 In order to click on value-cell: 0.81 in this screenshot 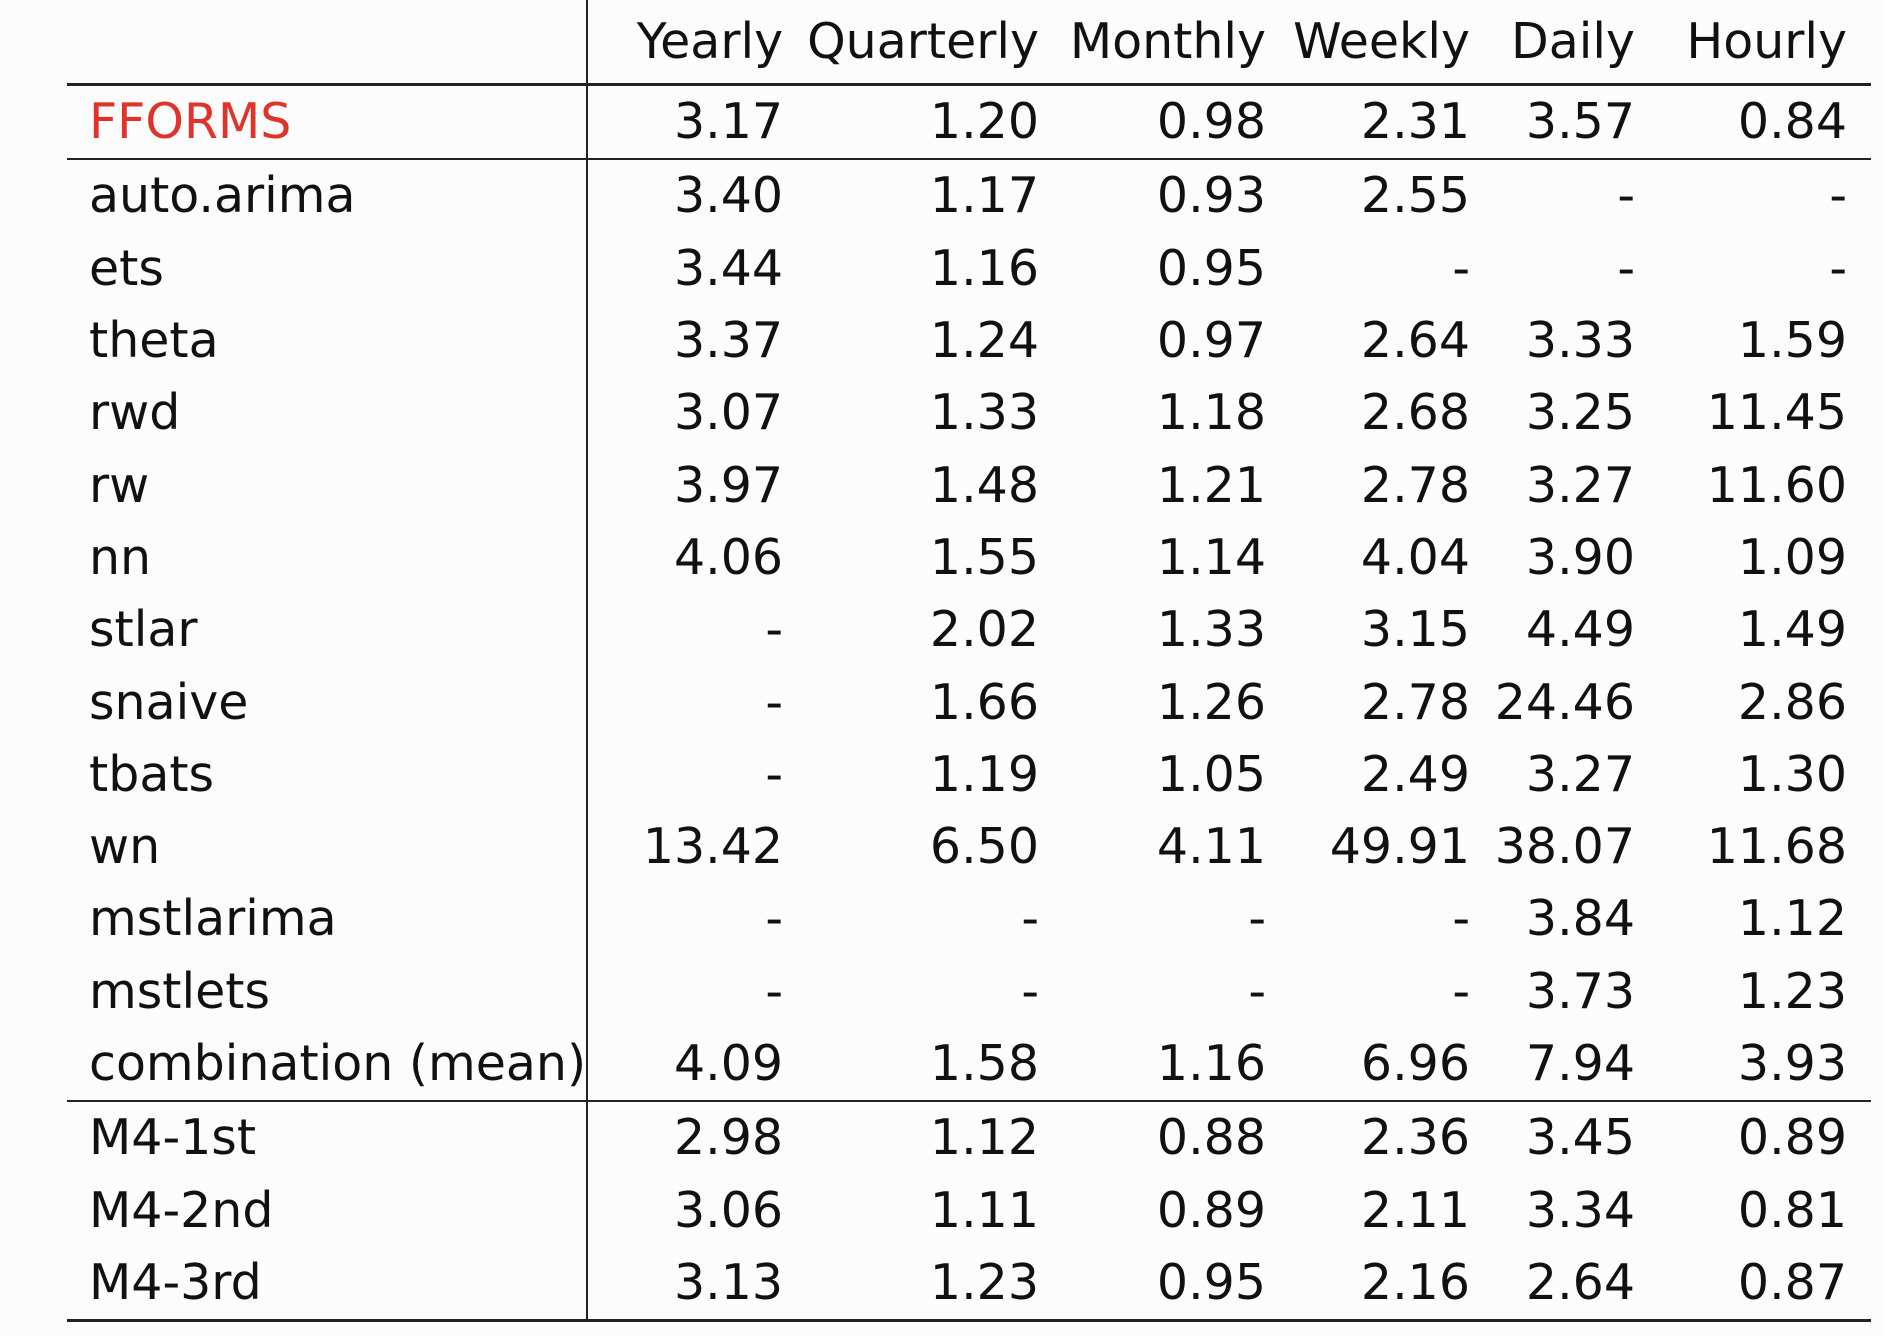, I will do `click(1792, 1210)`.